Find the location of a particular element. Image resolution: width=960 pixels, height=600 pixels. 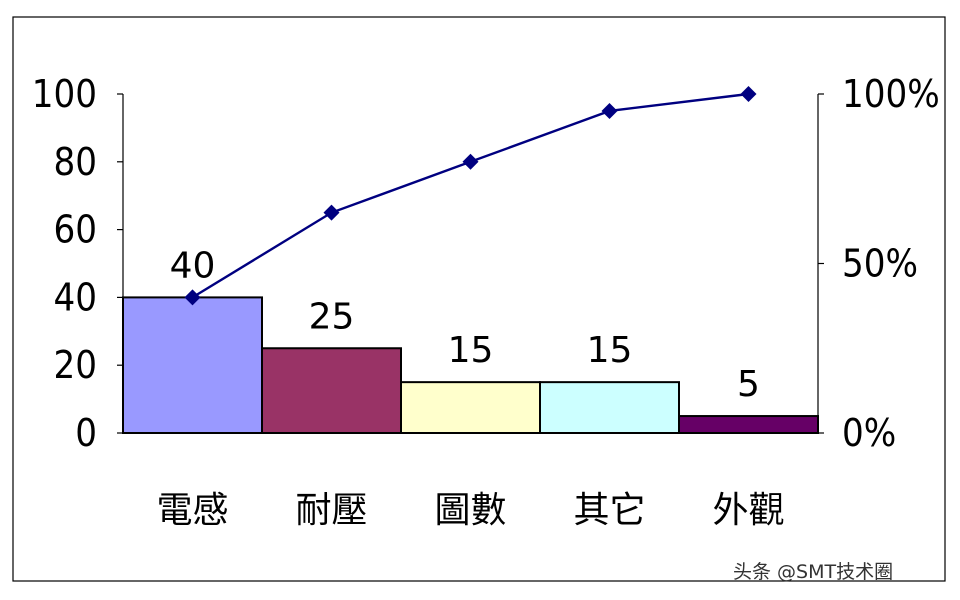

category-label: 耐壓 is located at coordinates (331, 510).